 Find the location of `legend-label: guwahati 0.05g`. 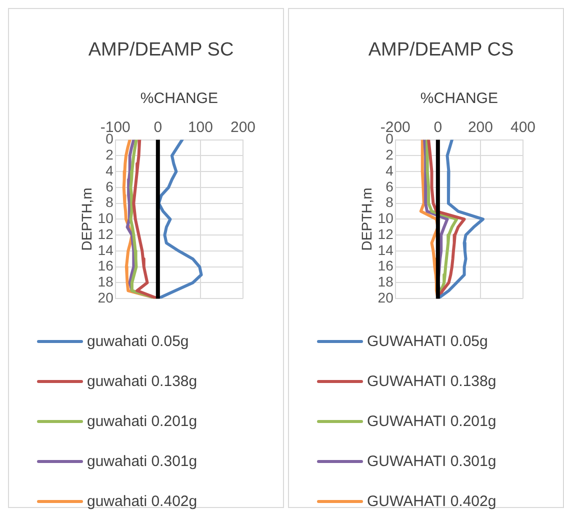

legend-label: guwahati 0.05g is located at coordinates (138, 341).